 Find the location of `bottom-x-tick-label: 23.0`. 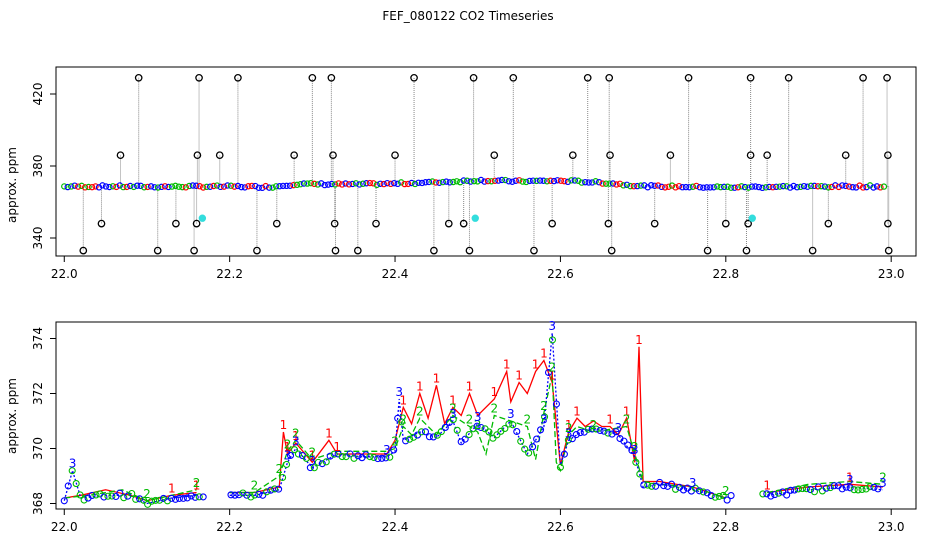

bottom-x-tick-label: 23.0 is located at coordinates (891, 527).